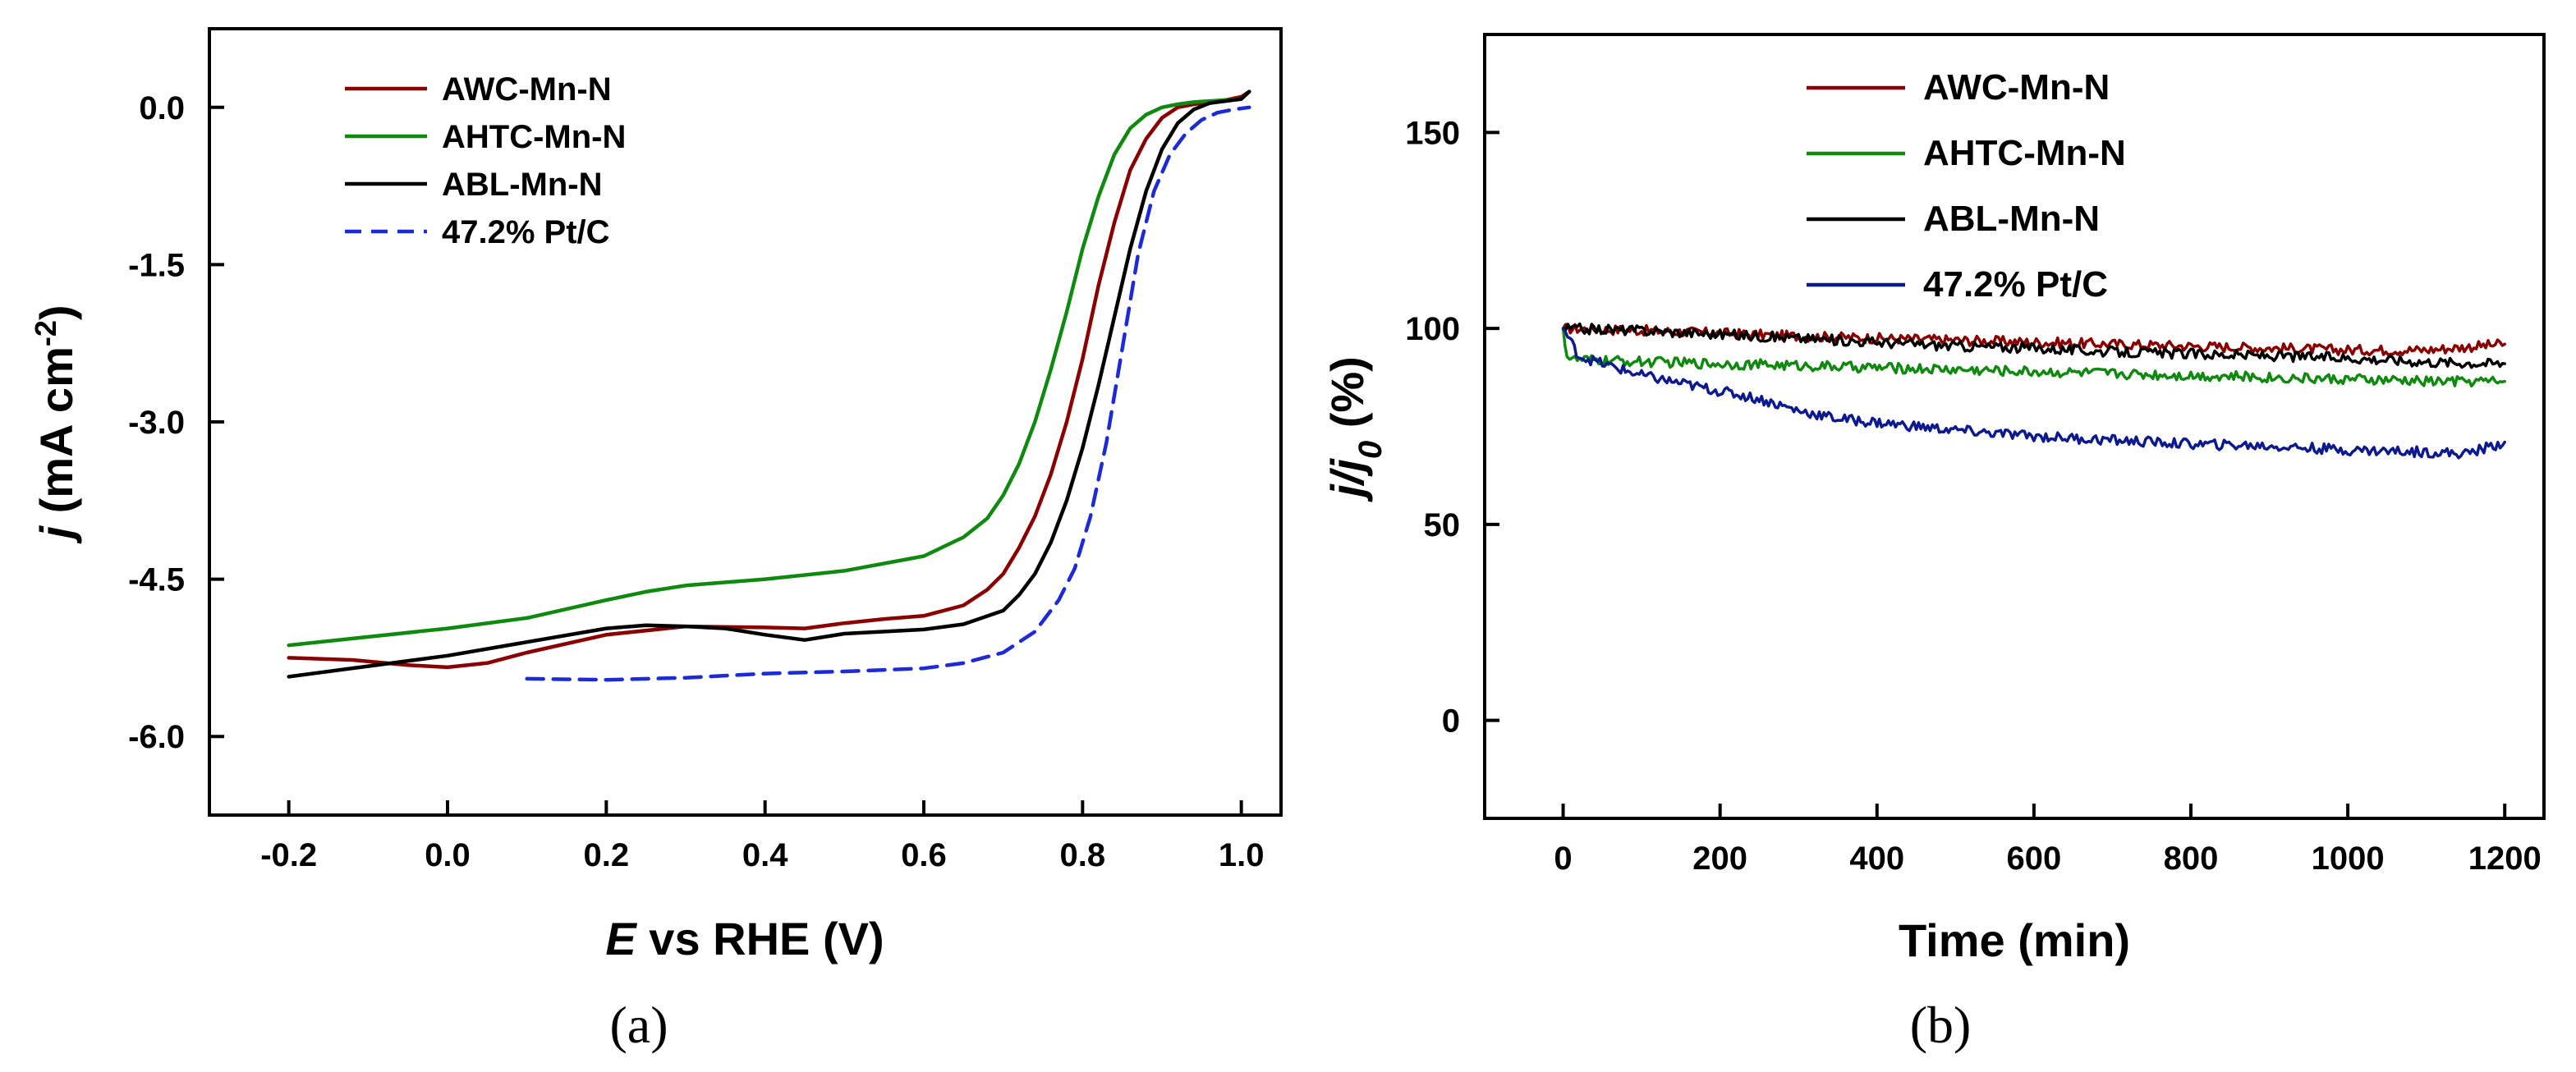 The height and width of the screenshot is (1072, 2576). Describe the element at coordinates (2505, 859) in the screenshot. I see `x-tick-label-b-6: 1200` at that location.